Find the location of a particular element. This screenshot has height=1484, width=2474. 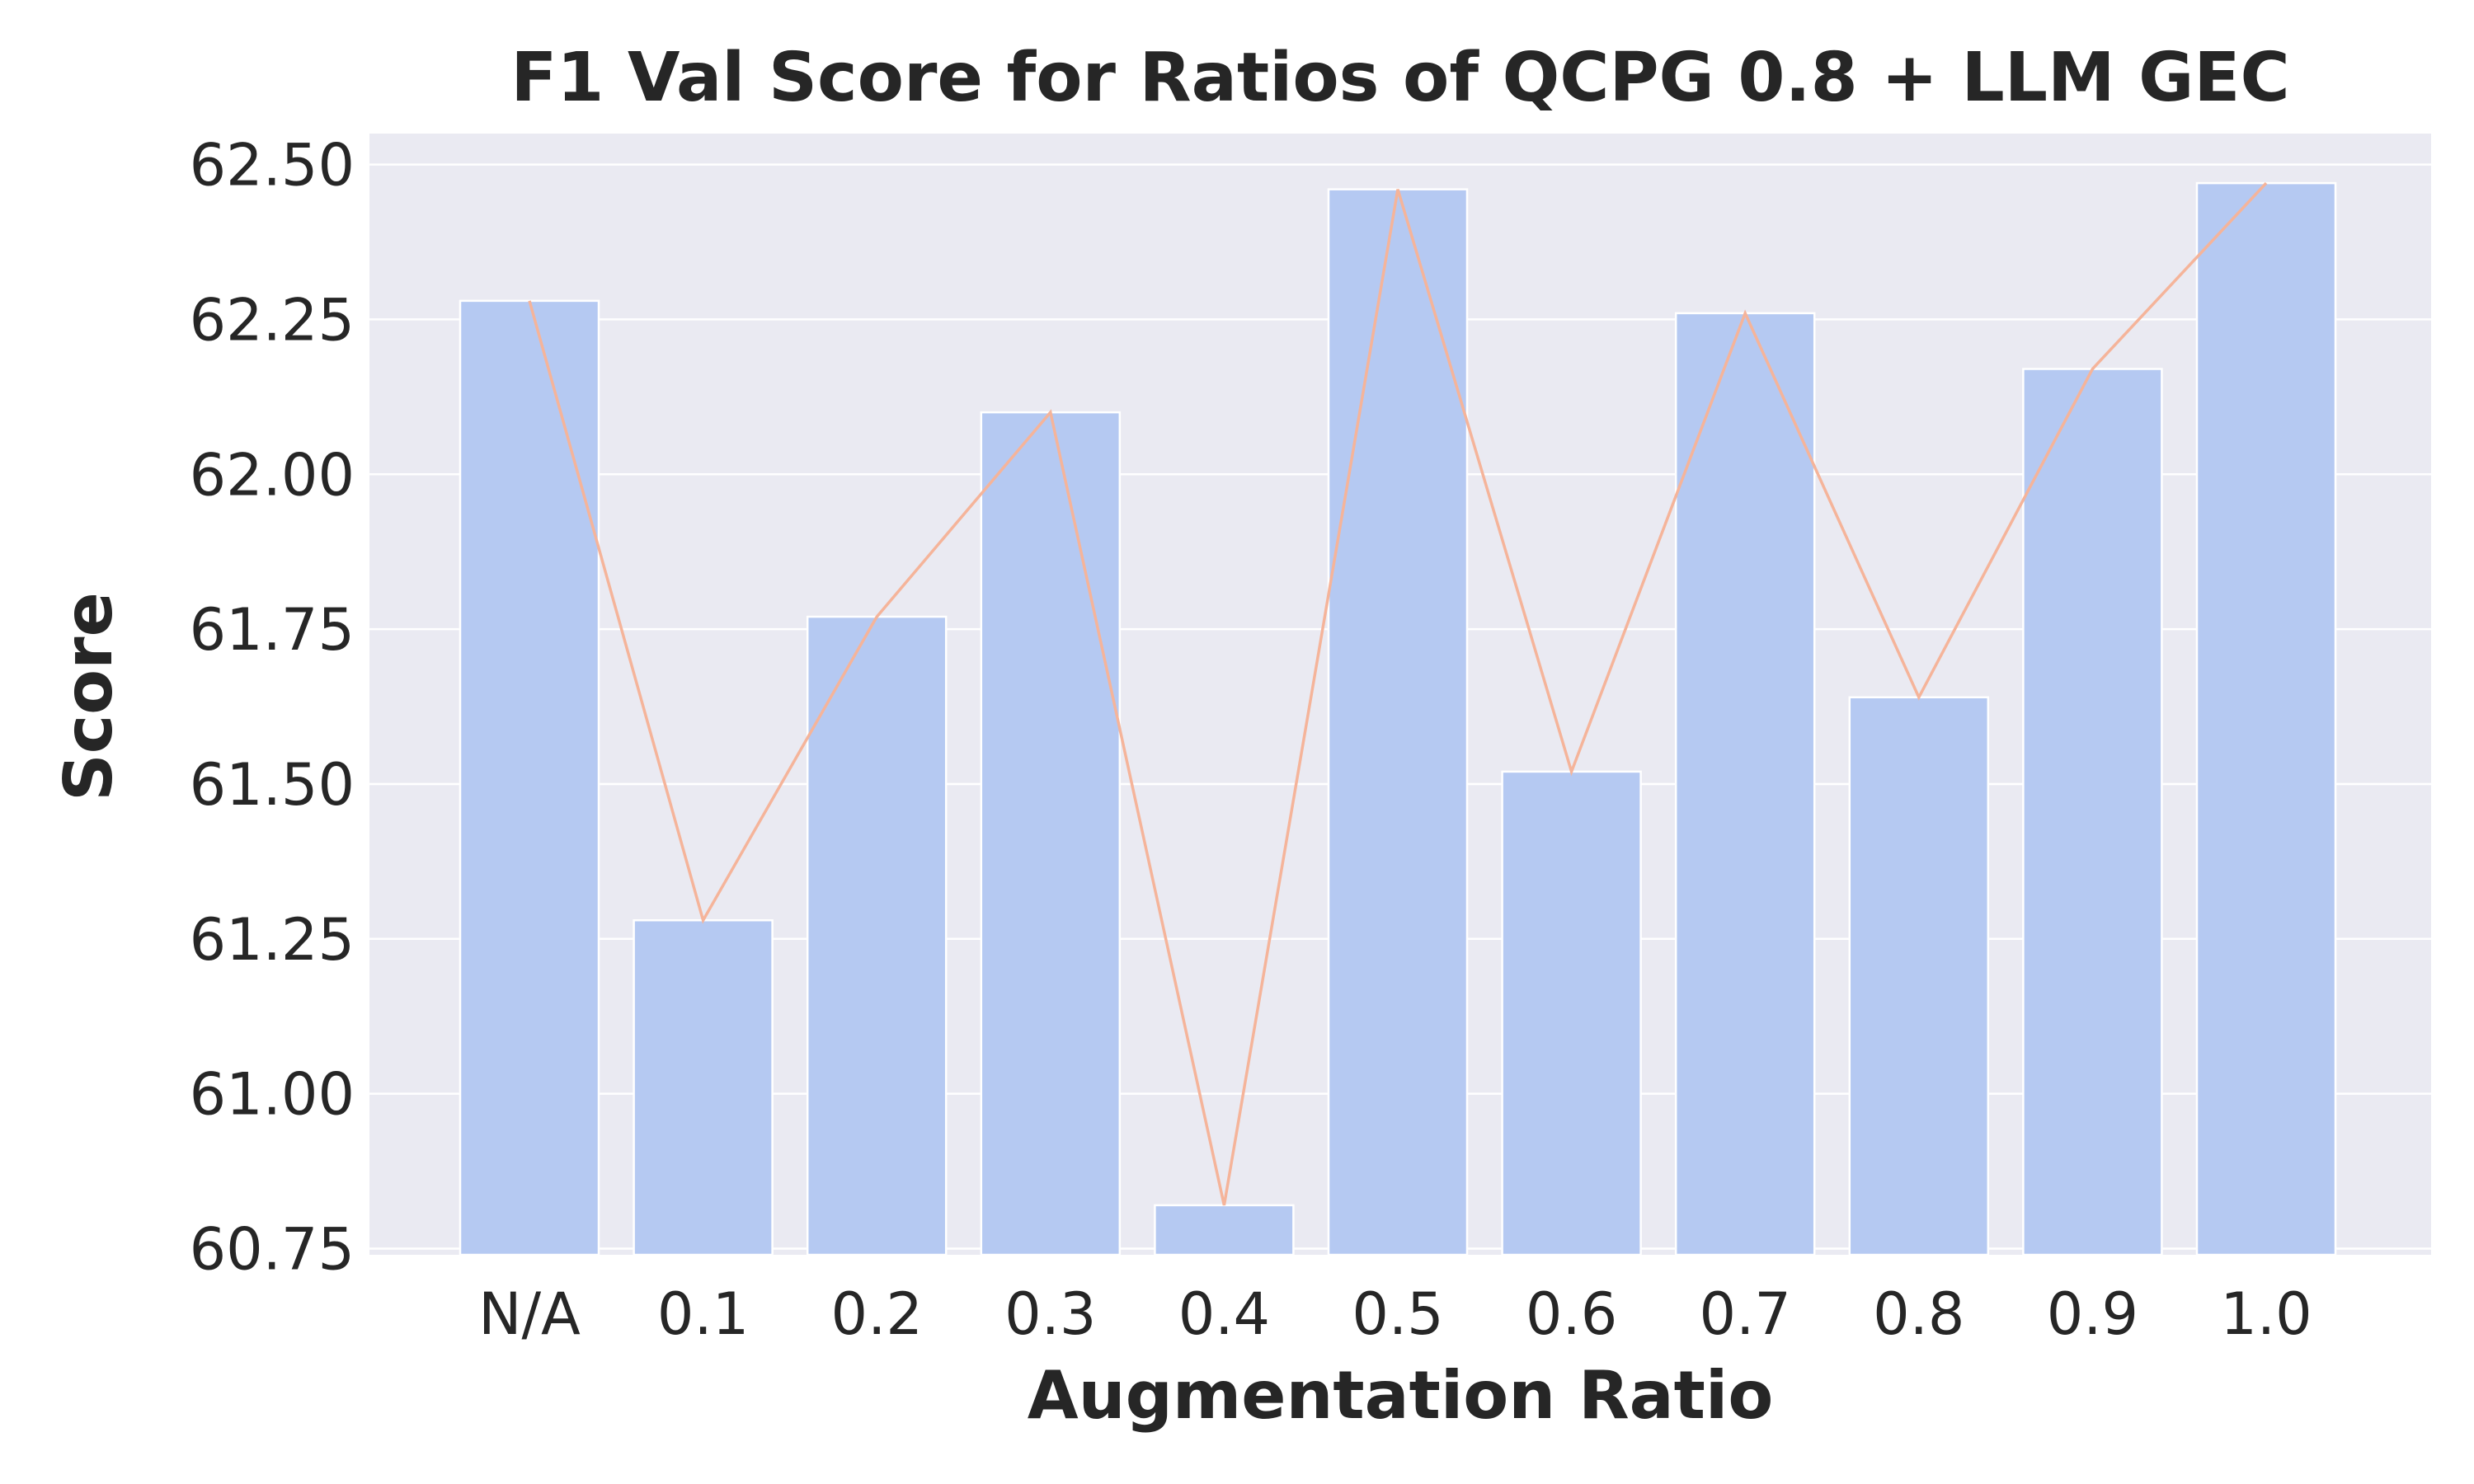

x-tick-label: 0.2 is located at coordinates (877, 1314).